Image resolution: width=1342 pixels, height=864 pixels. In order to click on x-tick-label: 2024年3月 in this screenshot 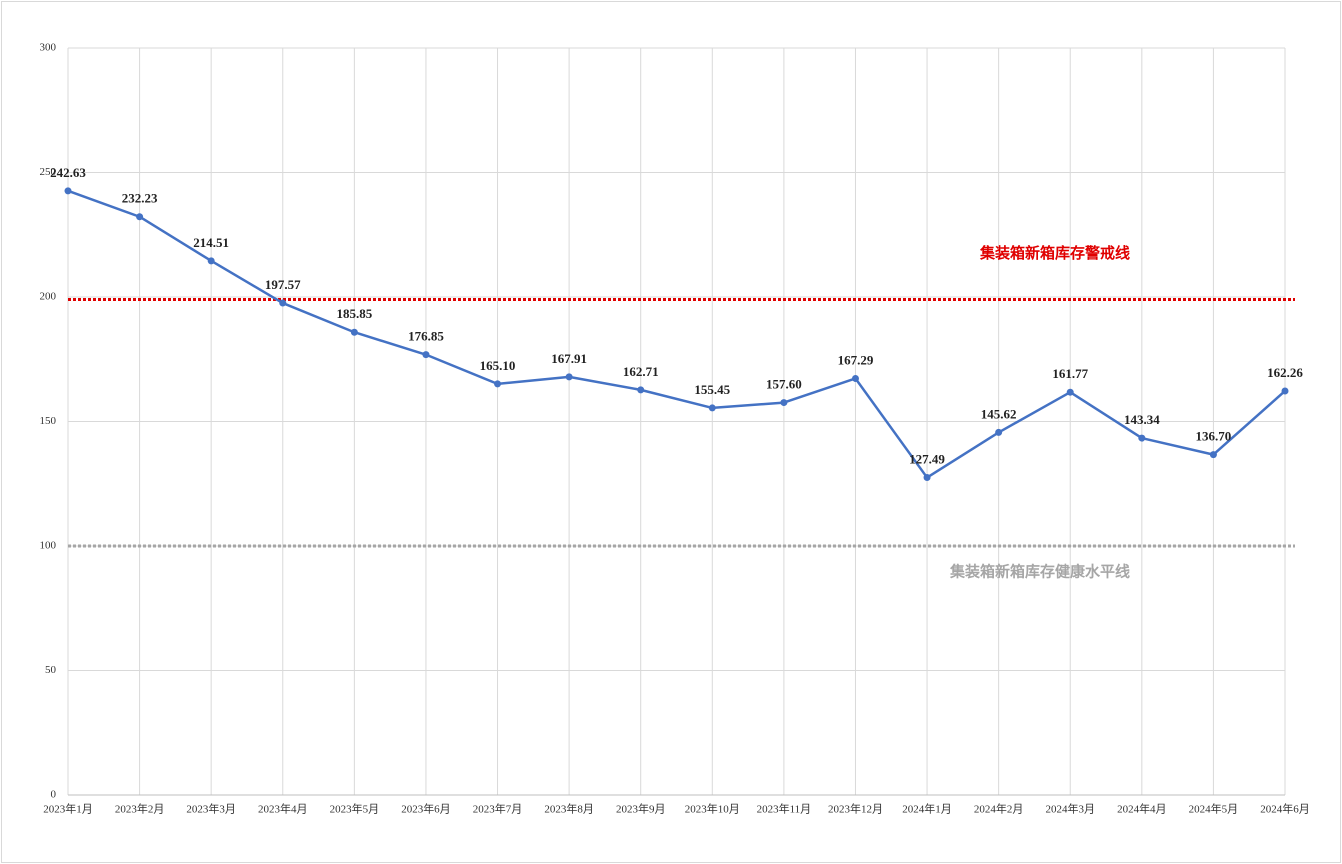, I will do `click(1070, 809)`.